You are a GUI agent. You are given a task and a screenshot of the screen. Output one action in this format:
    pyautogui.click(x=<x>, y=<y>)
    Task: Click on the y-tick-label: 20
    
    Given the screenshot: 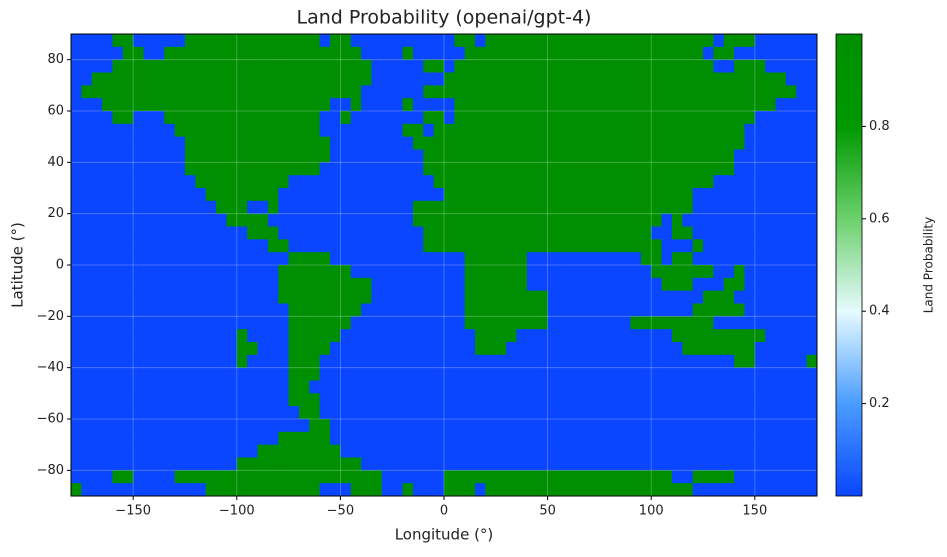 What is the action you would take?
    pyautogui.click(x=55, y=213)
    